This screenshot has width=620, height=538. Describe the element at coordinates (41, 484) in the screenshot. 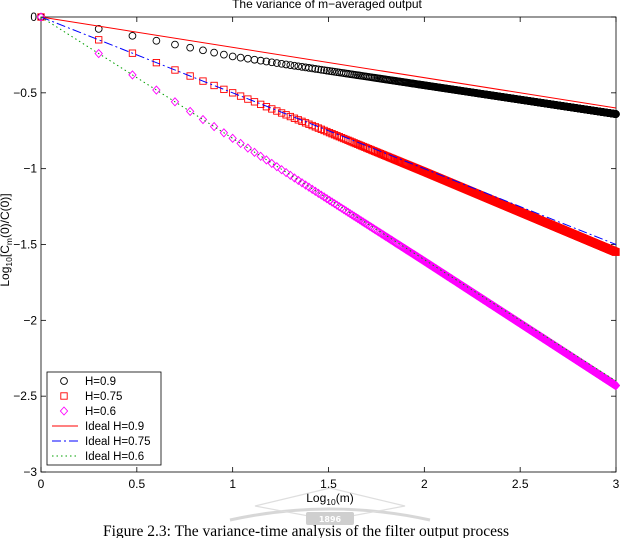

I see `x-tick-label: 0` at that location.